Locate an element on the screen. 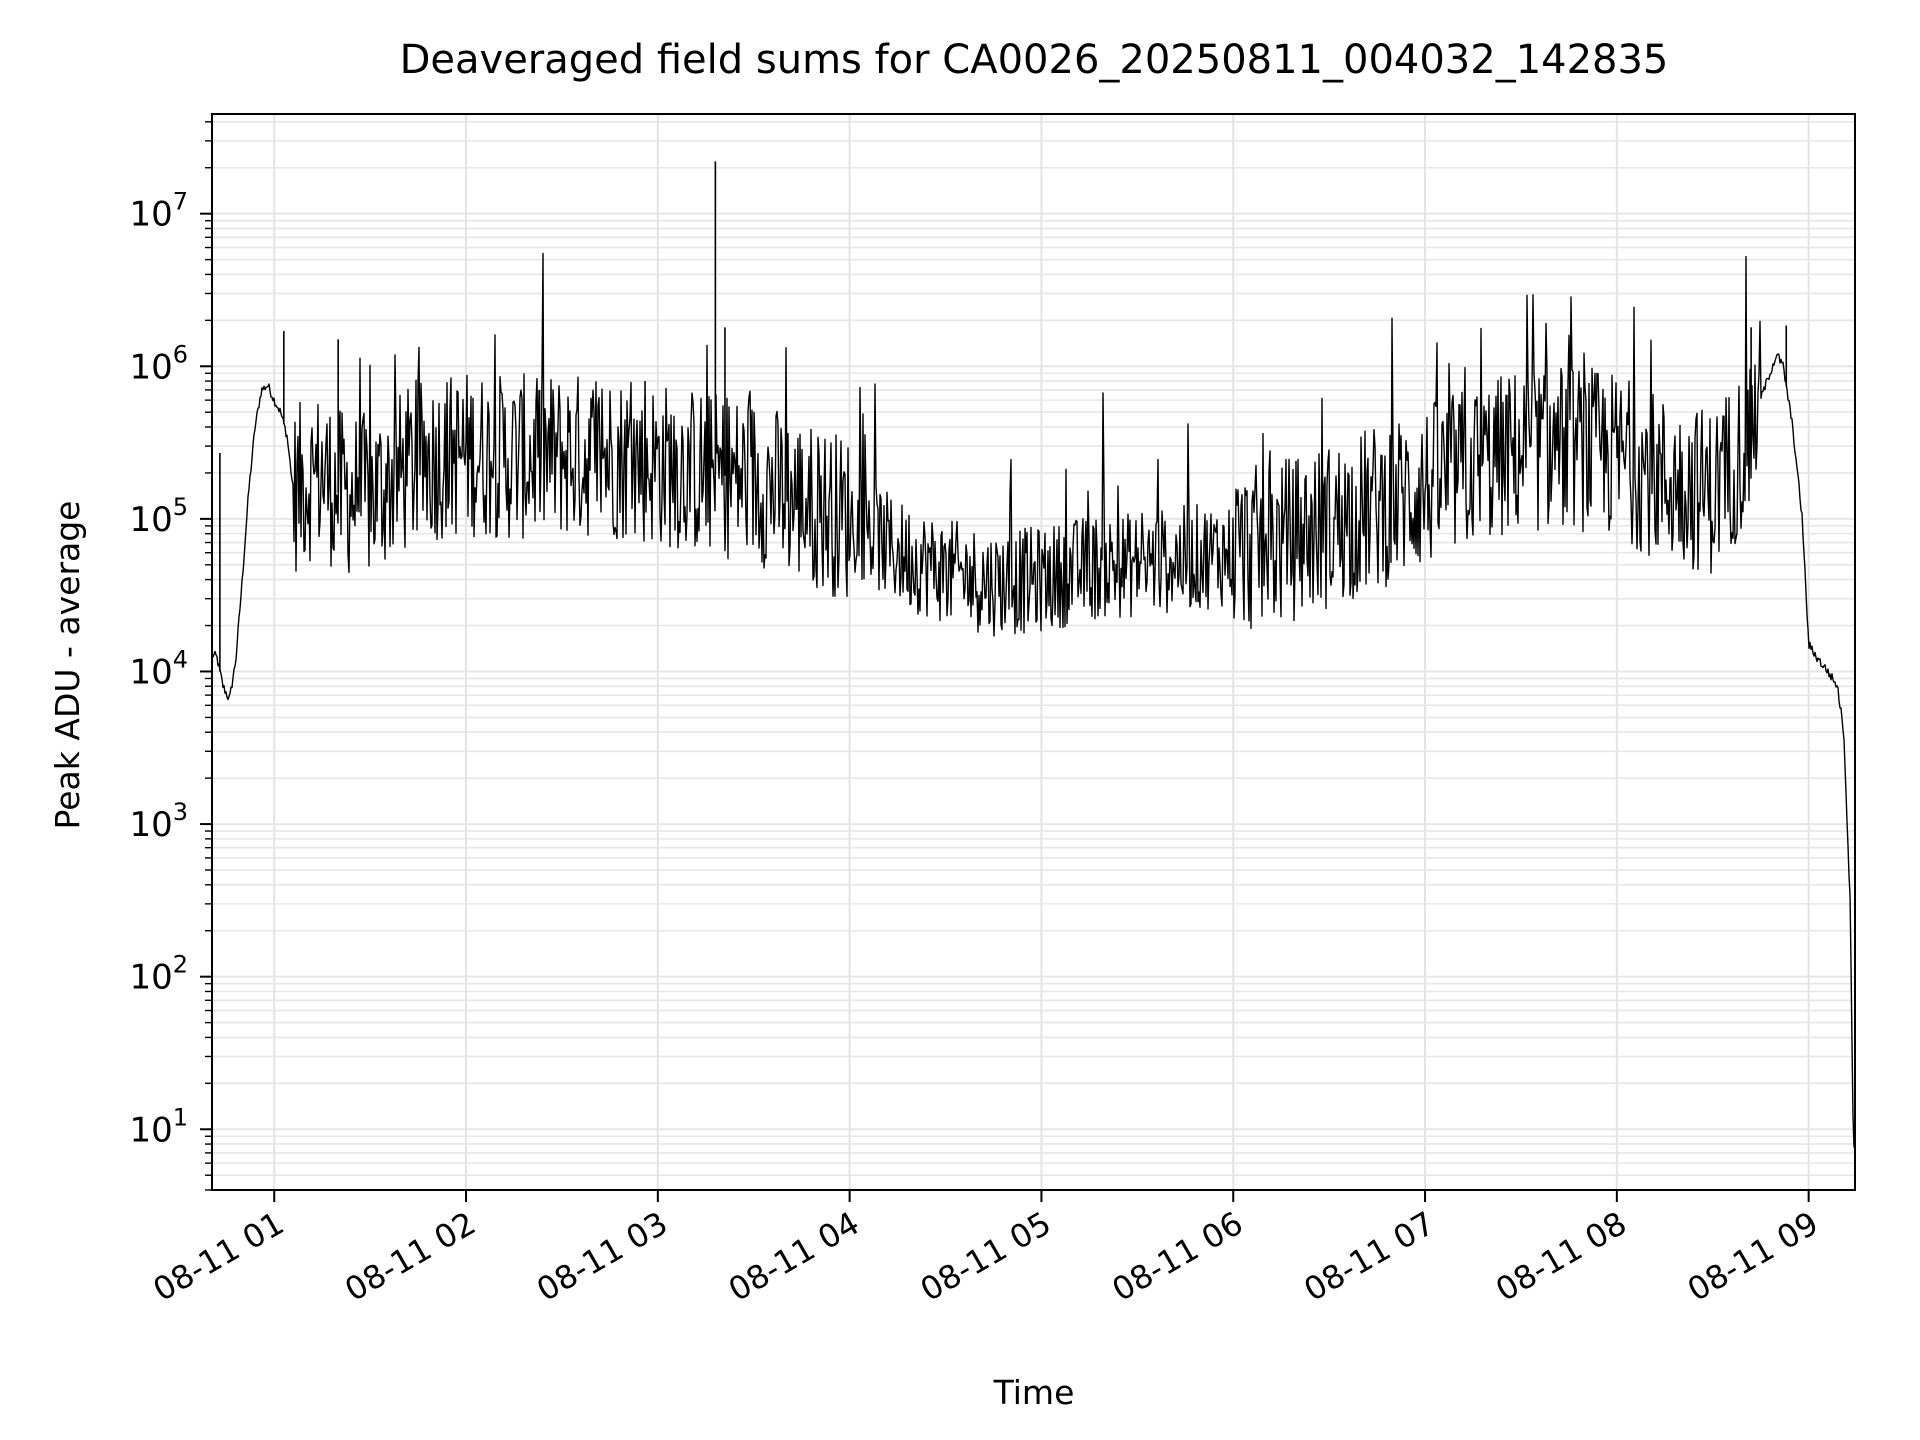 This screenshot has width=1920, height=1440. y-tick-label: 10¹ is located at coordinates (158, 1126).